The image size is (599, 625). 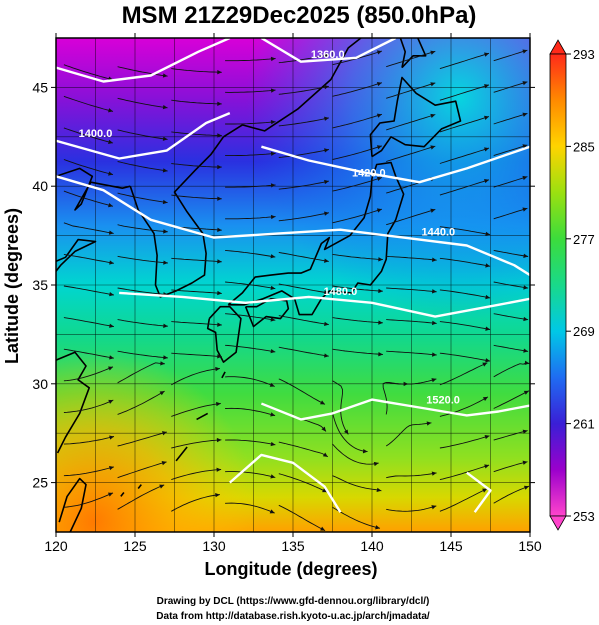 What do you see at coordinates (372, 546) in the screenshot?
I see `x-tick-label: 140` at bounding box center [372, 546].